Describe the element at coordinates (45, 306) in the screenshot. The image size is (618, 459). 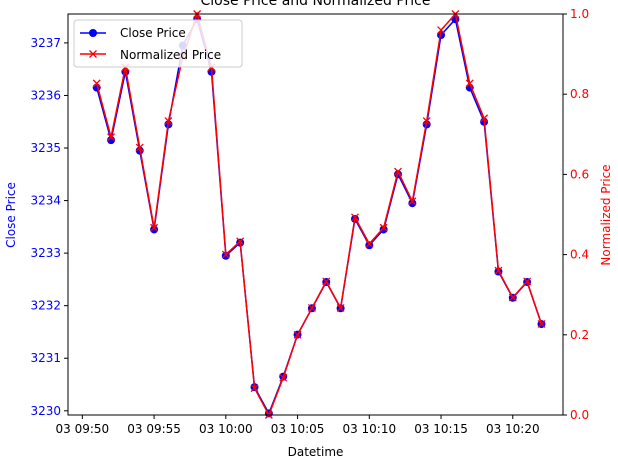
I see `y-left-tick-label: 3232` at that location.